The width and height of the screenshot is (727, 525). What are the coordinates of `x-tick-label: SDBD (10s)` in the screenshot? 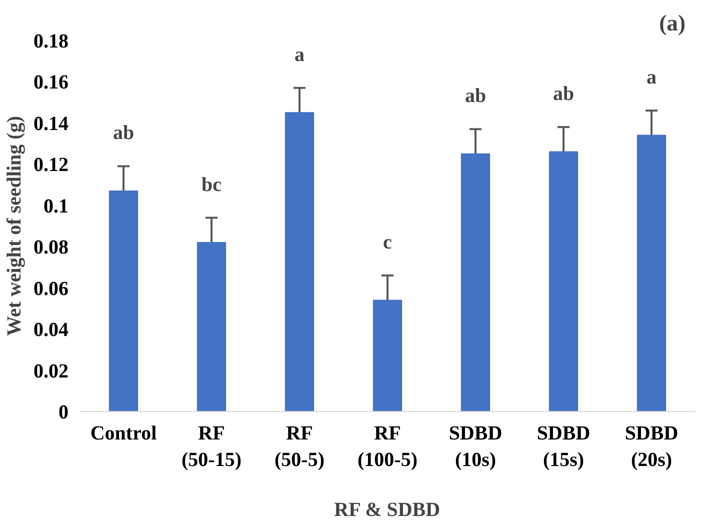 It's located at (475, 446).